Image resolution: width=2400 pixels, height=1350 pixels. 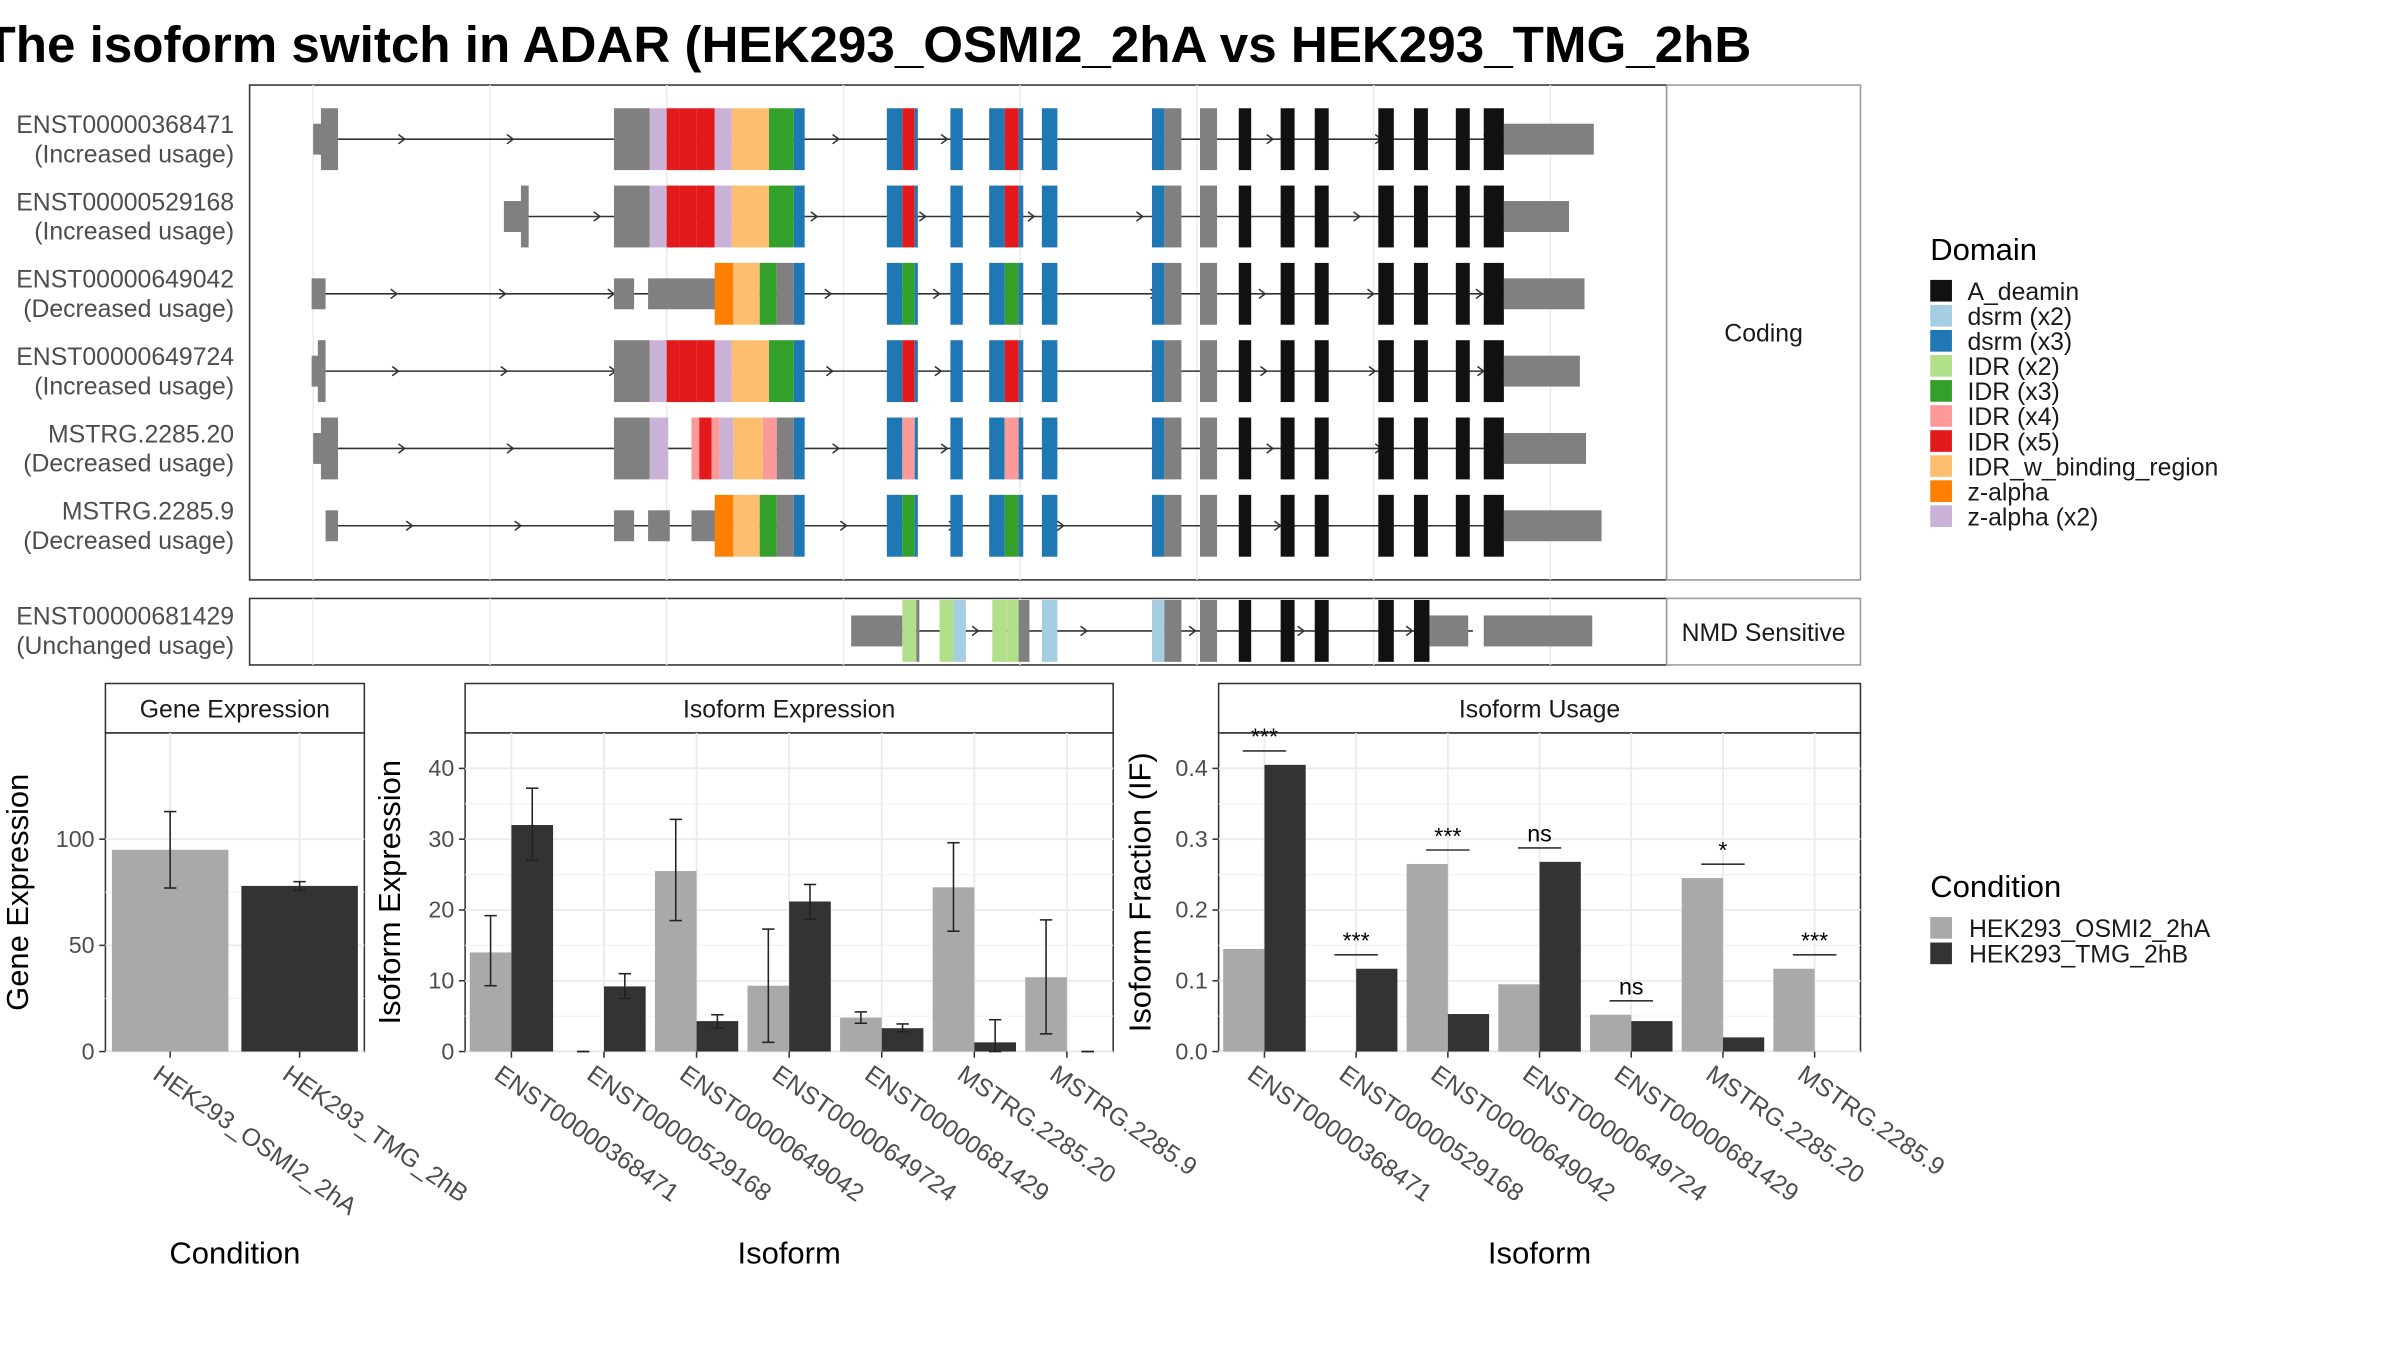 I want to click on x-axis-title: Condition, so click(x=234, y=1252).